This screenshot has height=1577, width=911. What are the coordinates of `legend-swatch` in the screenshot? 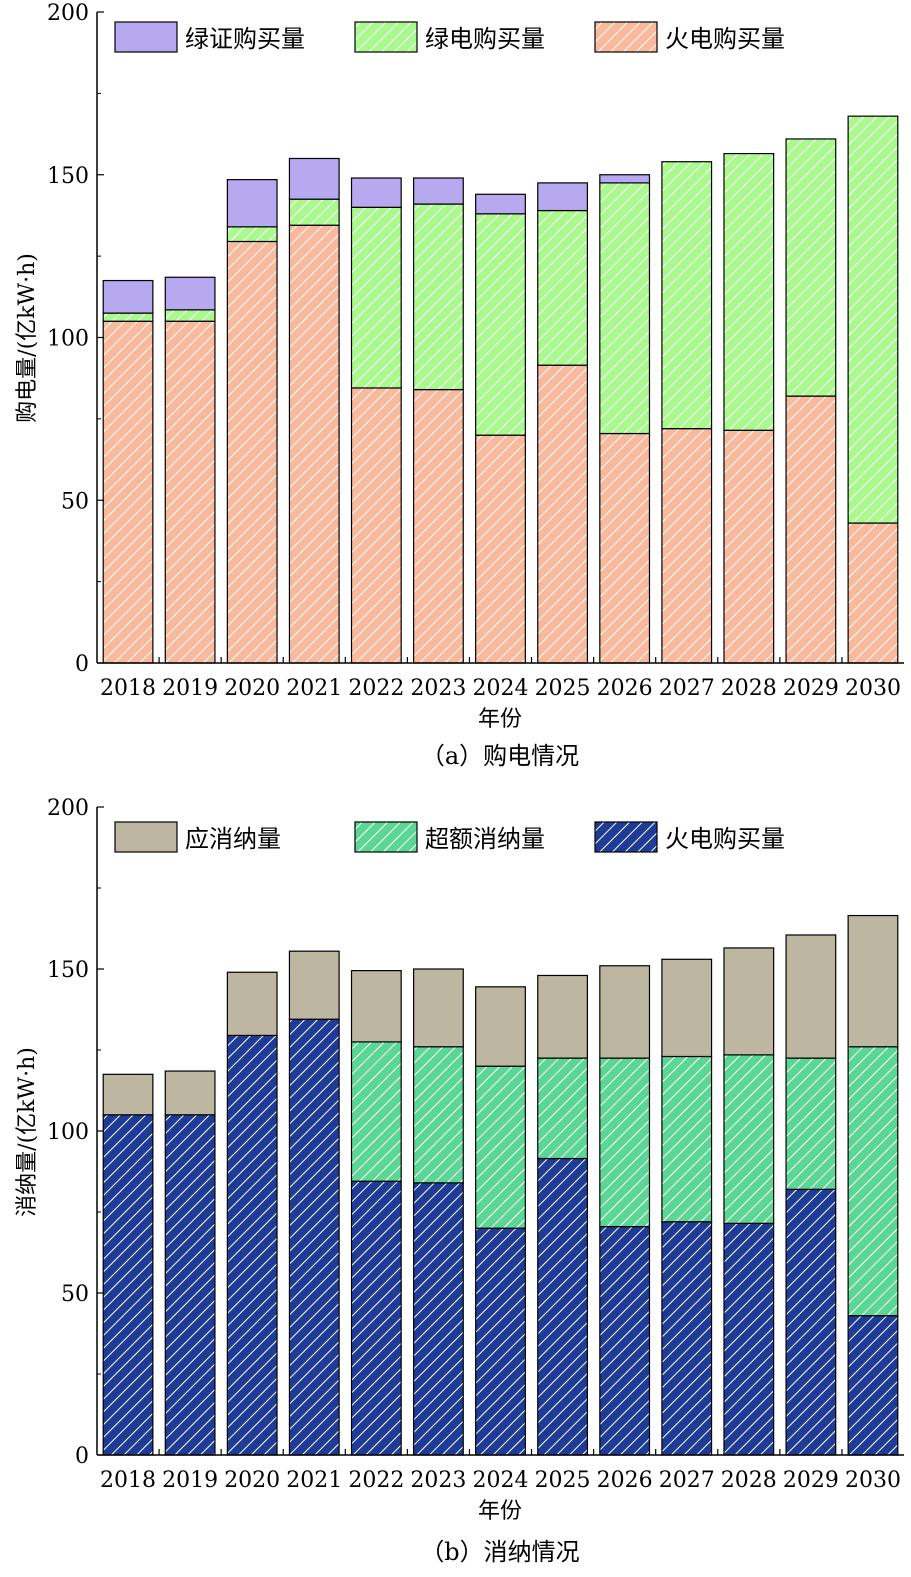 It's located at (146, 37).